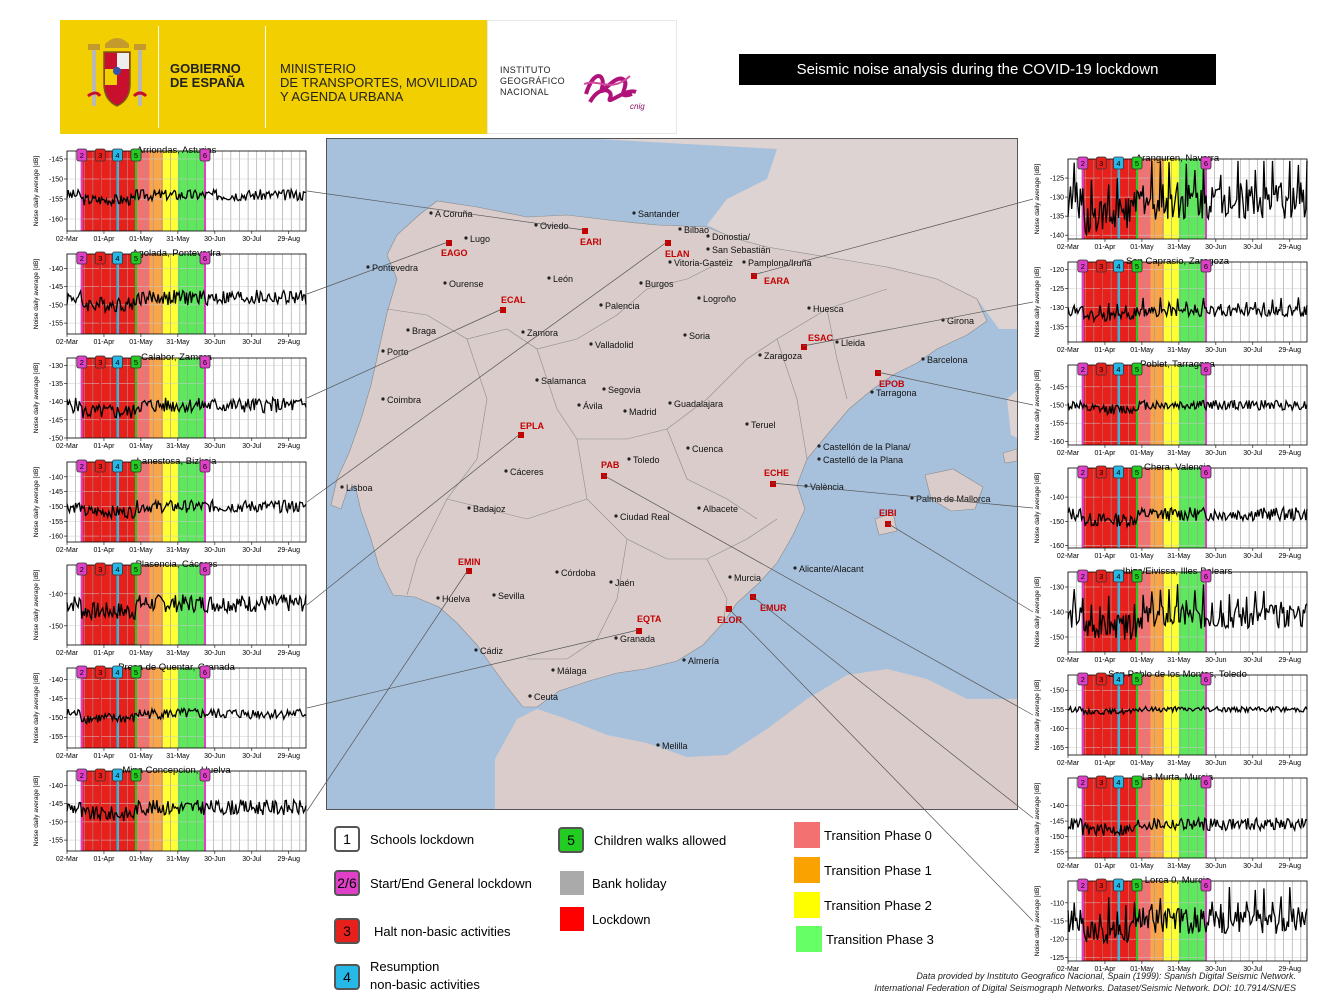 This screenshot has width=1344, height=1008. Describe the element at coordinates (756, 739) in the screenshot. I see `africa-land` at that location.